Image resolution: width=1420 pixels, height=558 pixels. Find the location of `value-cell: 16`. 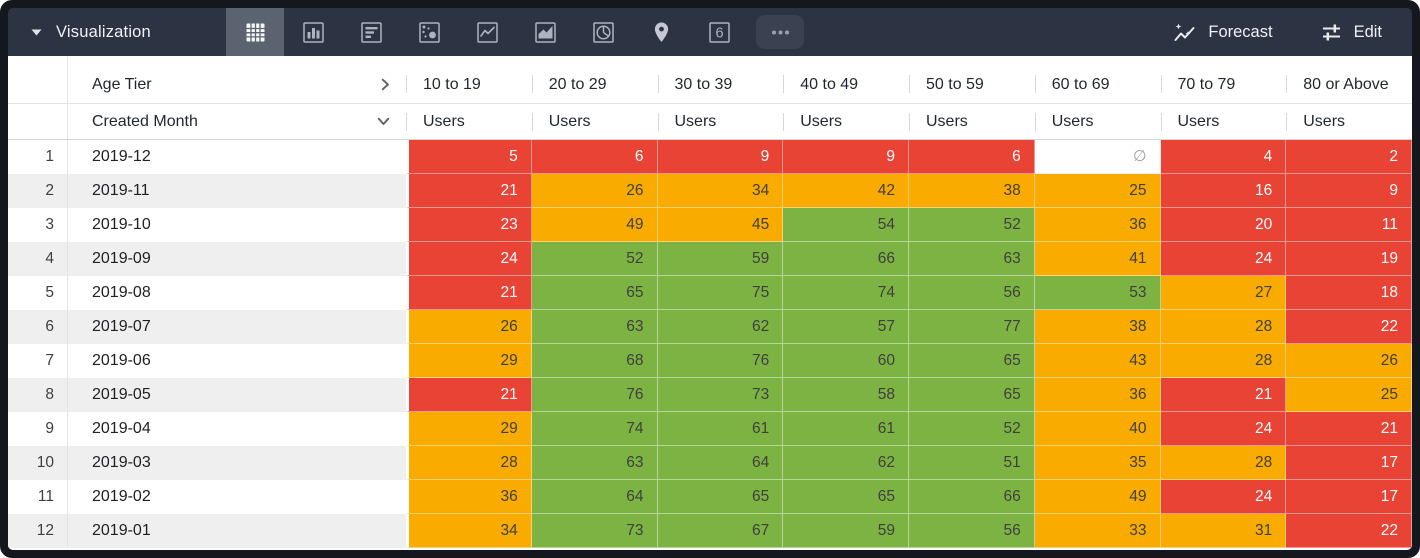

value-cell: 16 is located at coordinates (1223, 191).